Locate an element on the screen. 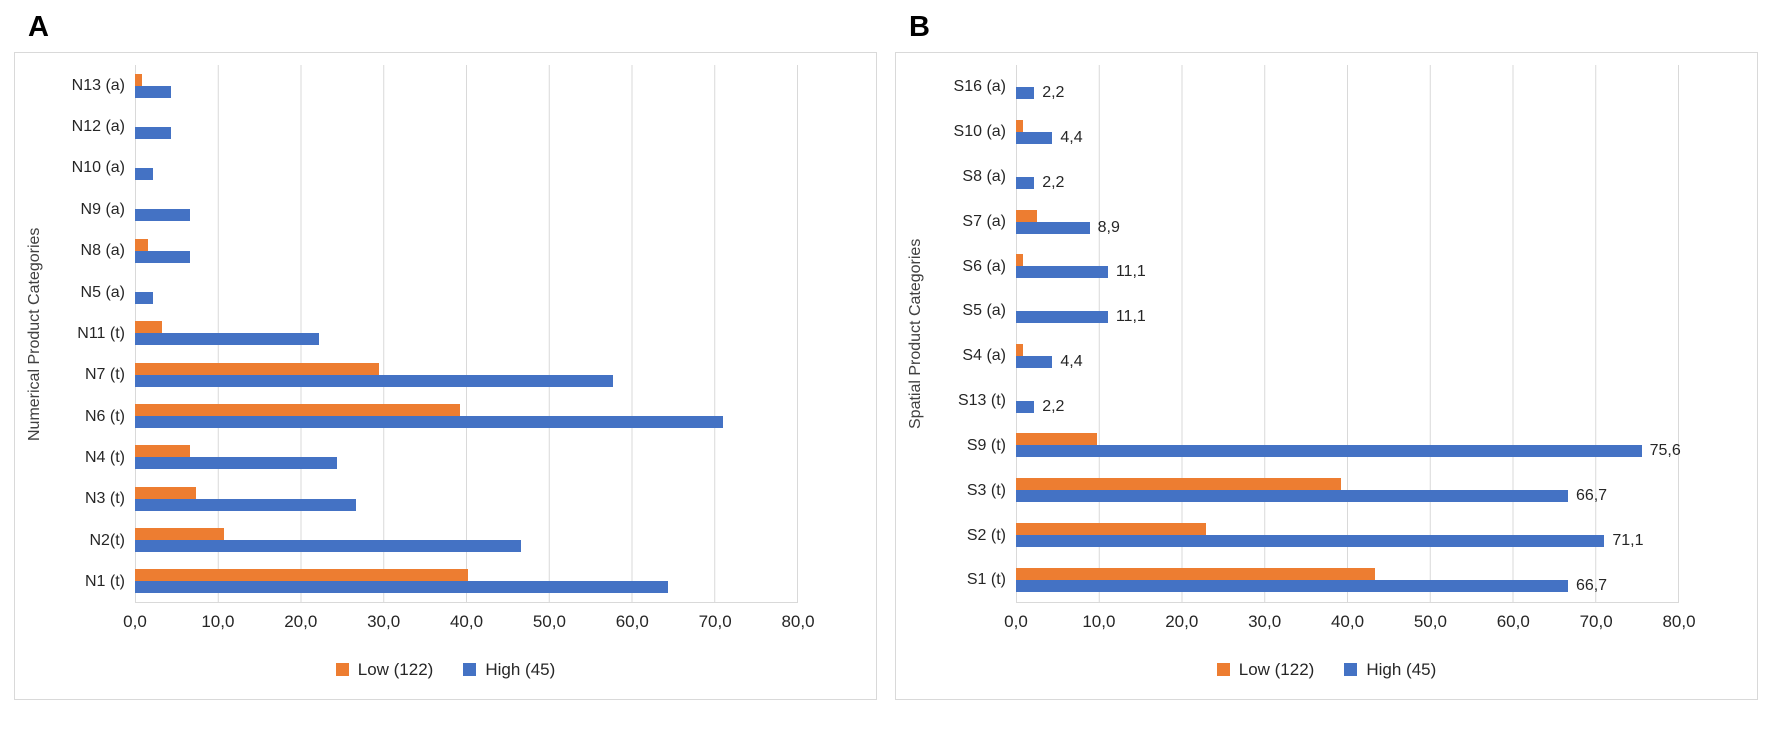 The width and height of the screenshot is (1772, 733). x-tick-label: 70,0 is located at coordinates (1596, 621).